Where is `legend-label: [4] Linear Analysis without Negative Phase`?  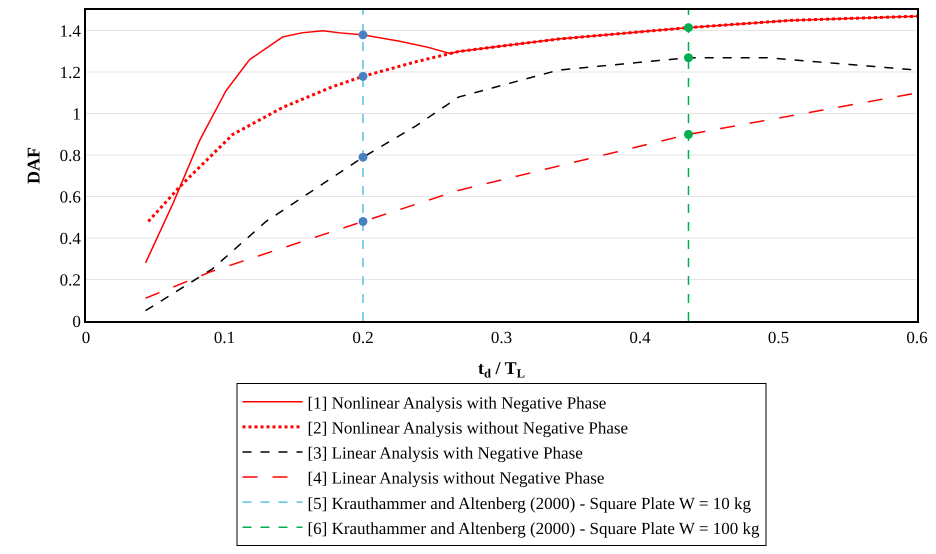 legend-label: [4] Linear Analysis without Negative Phase is located at coordinates (456, 478).